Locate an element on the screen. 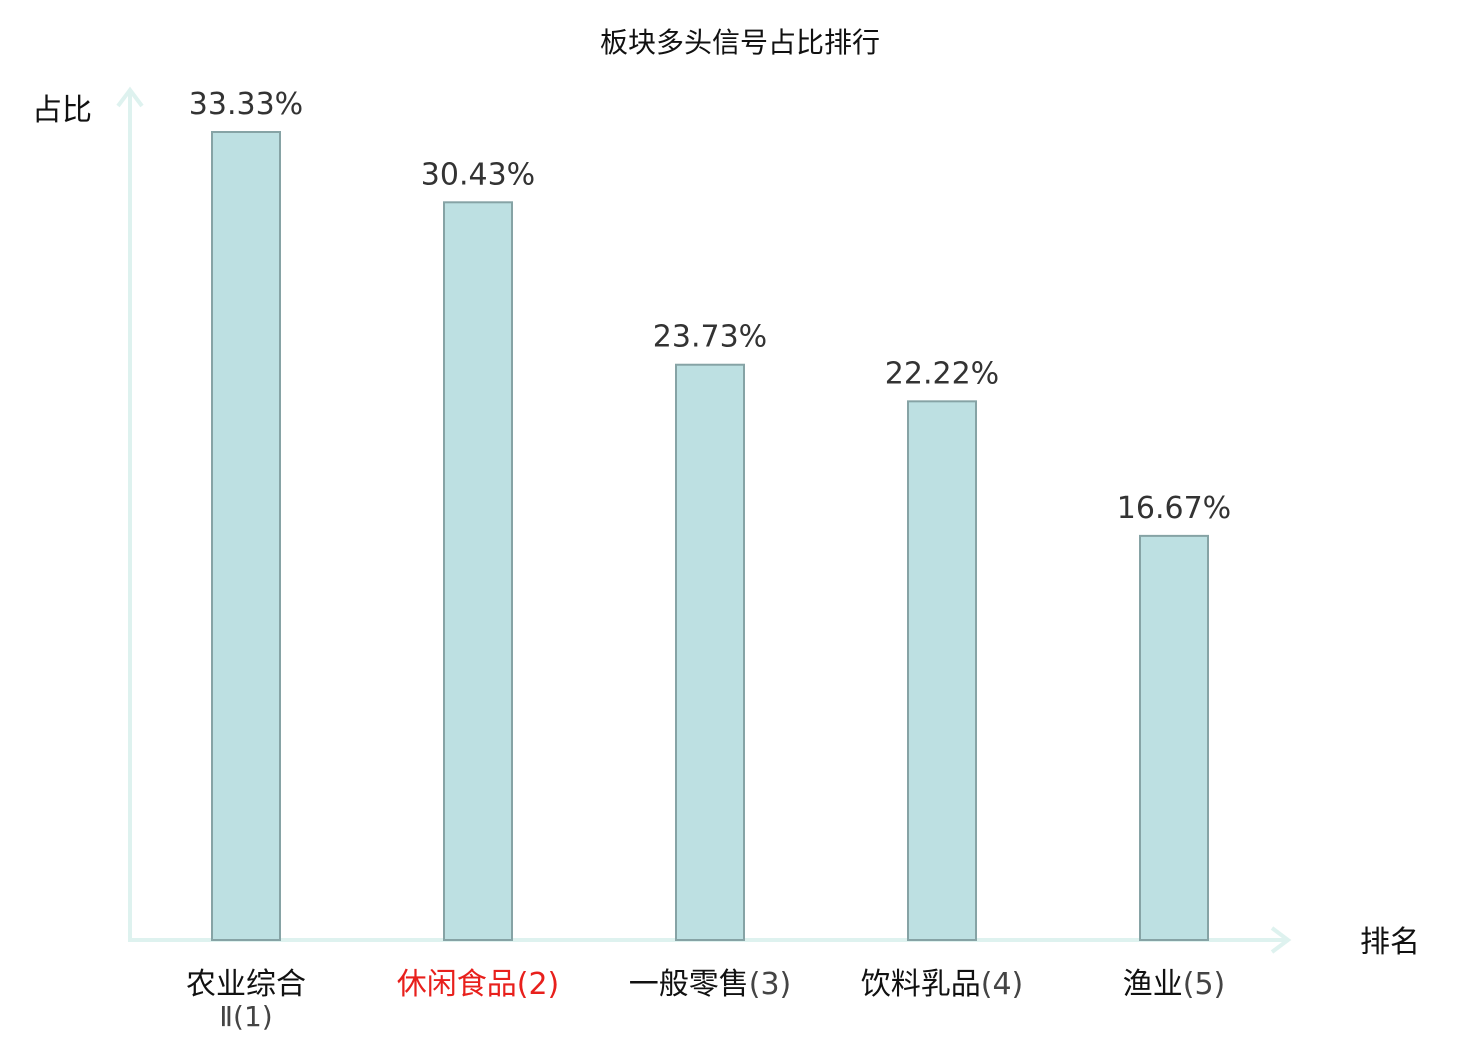  category-name-4: 饮料乳品 is located at coordinates (921, 984).